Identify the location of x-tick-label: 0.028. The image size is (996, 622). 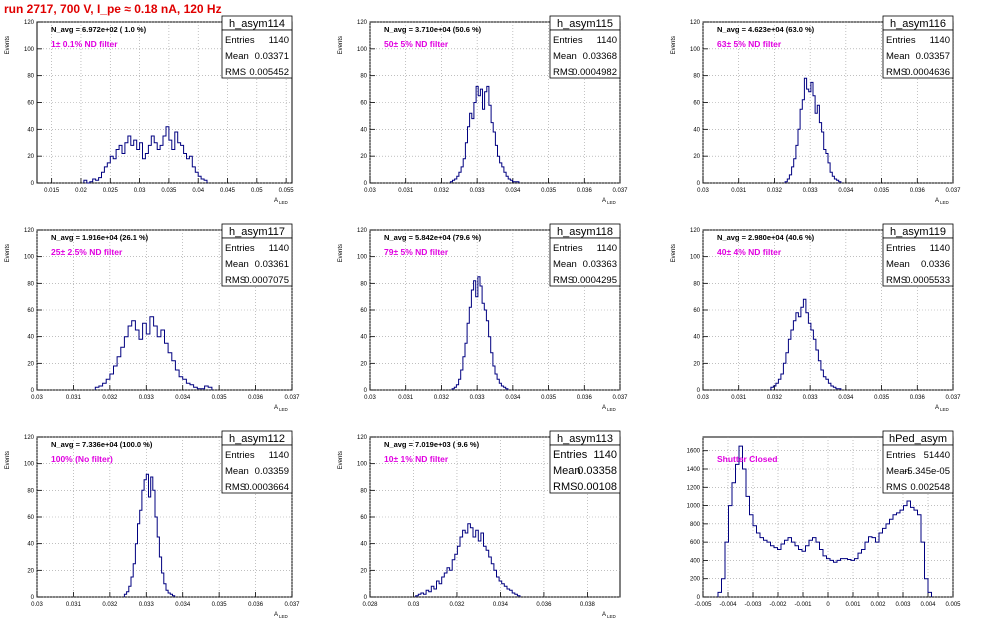
(370, 605).